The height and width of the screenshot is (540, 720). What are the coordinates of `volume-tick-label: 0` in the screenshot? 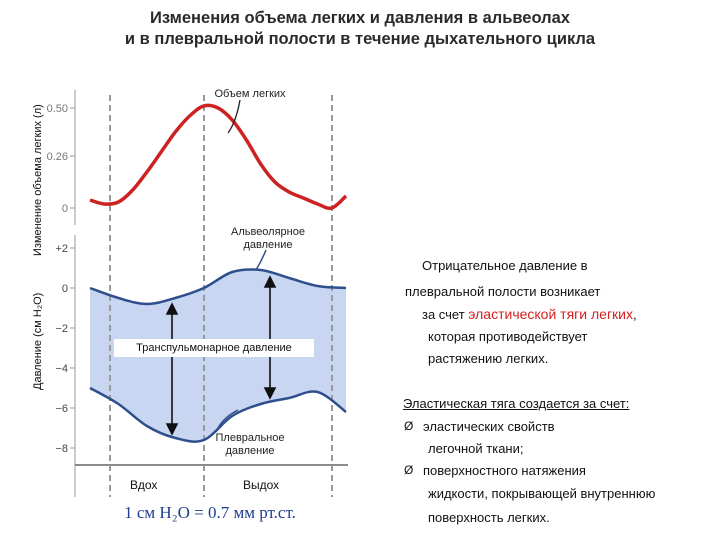 It's located at (65, 209).